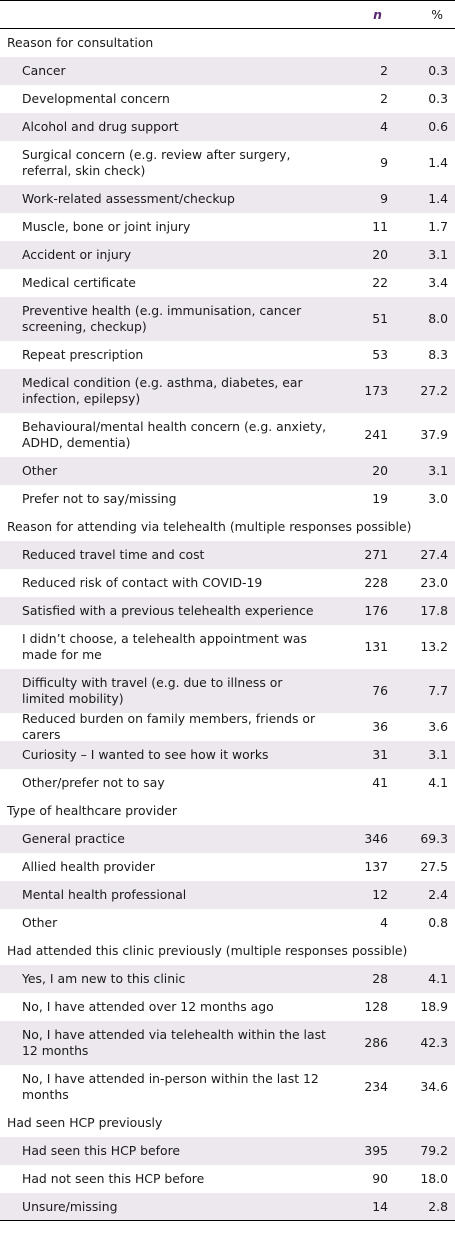 Image resolution: width=455 pixels, height=1237 pixels. I want to click on row-label: General practice, so click(73, 838).